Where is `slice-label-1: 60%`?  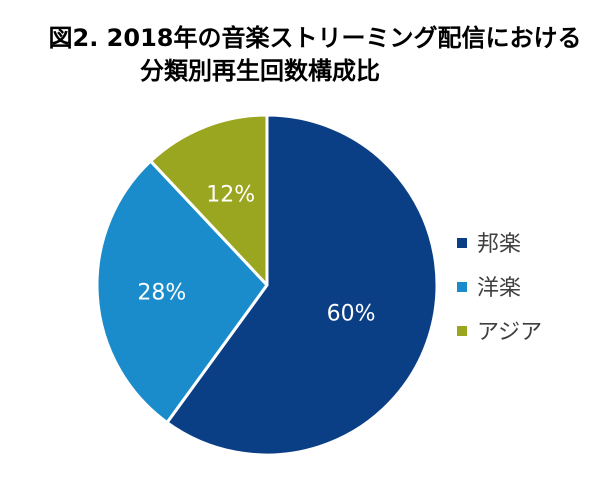 slice-label-1: 60% is located at coordinates (351, 313).